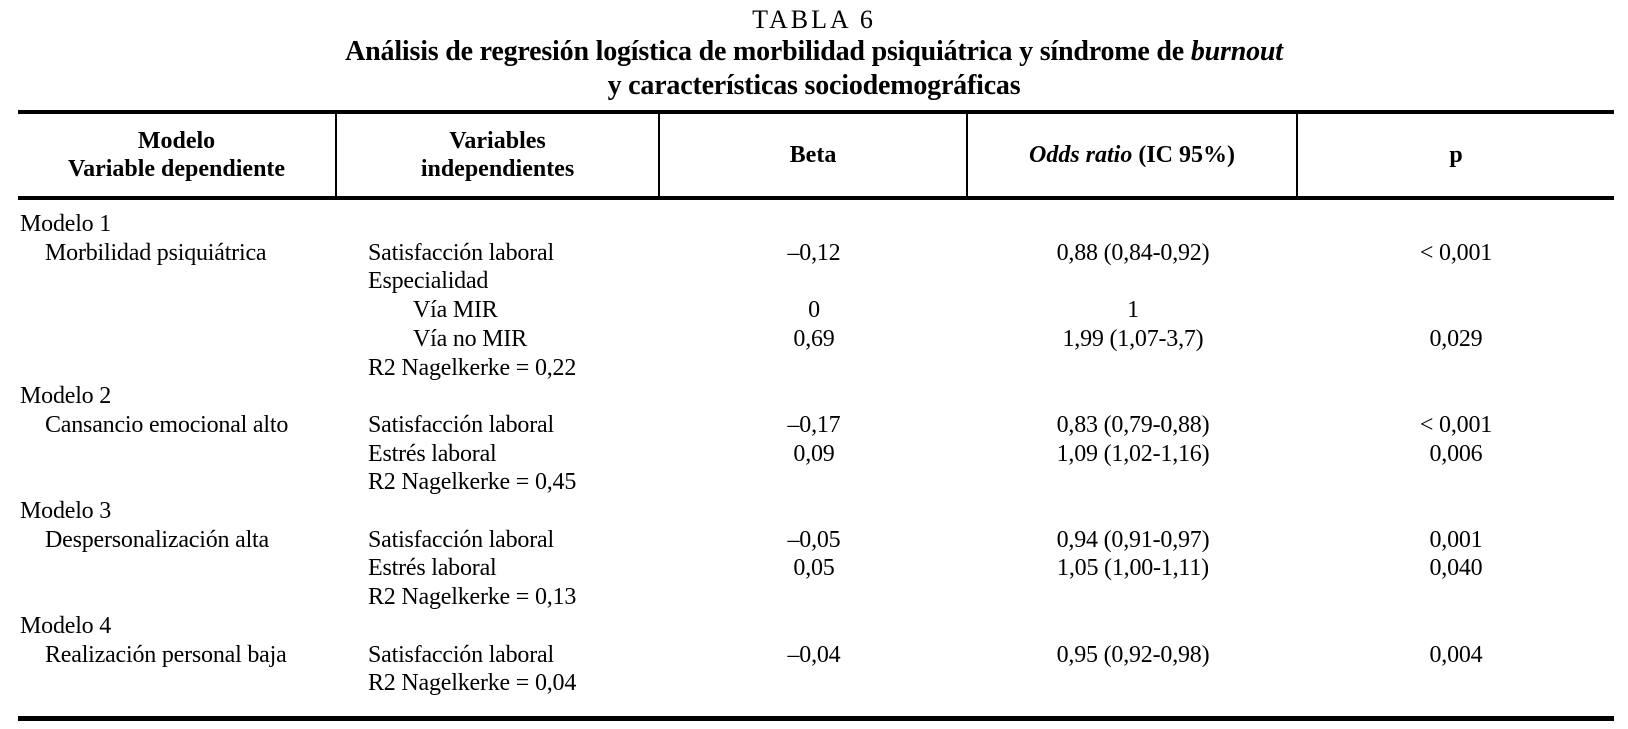 Image resolution: width=1628 pixels, height=729 pixels. I want to click on table-number: TABLA 6, so click(814, 19).